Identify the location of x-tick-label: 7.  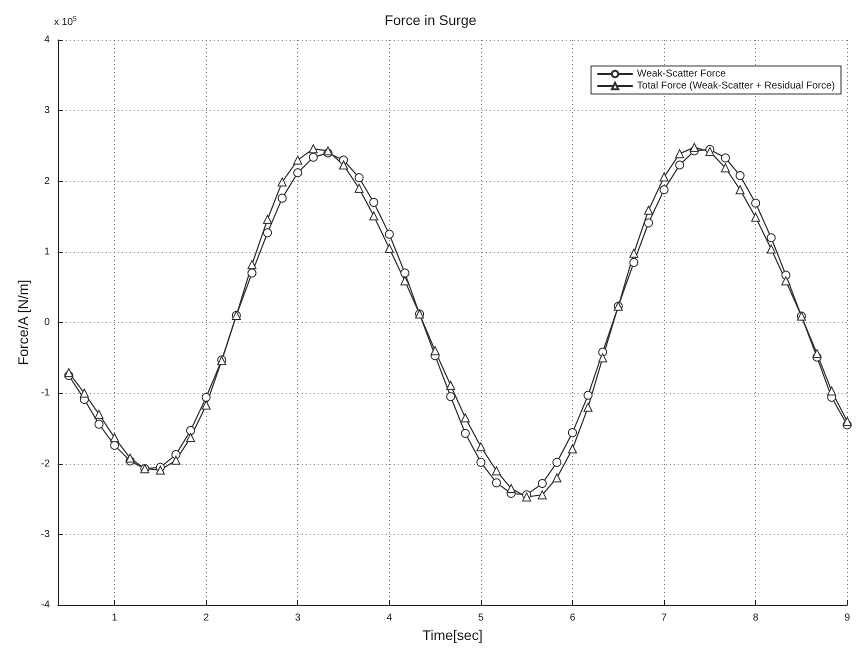
(664, 618).